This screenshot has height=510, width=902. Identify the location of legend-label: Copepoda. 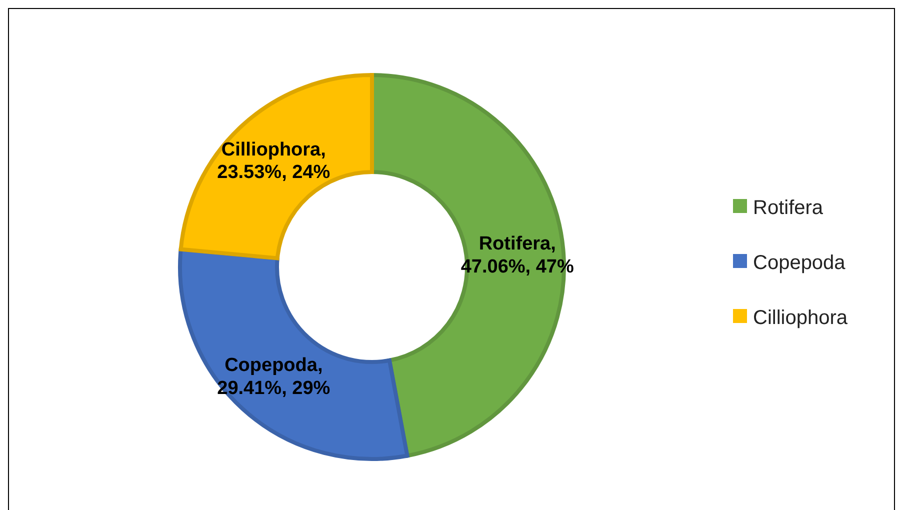
(799, 263).